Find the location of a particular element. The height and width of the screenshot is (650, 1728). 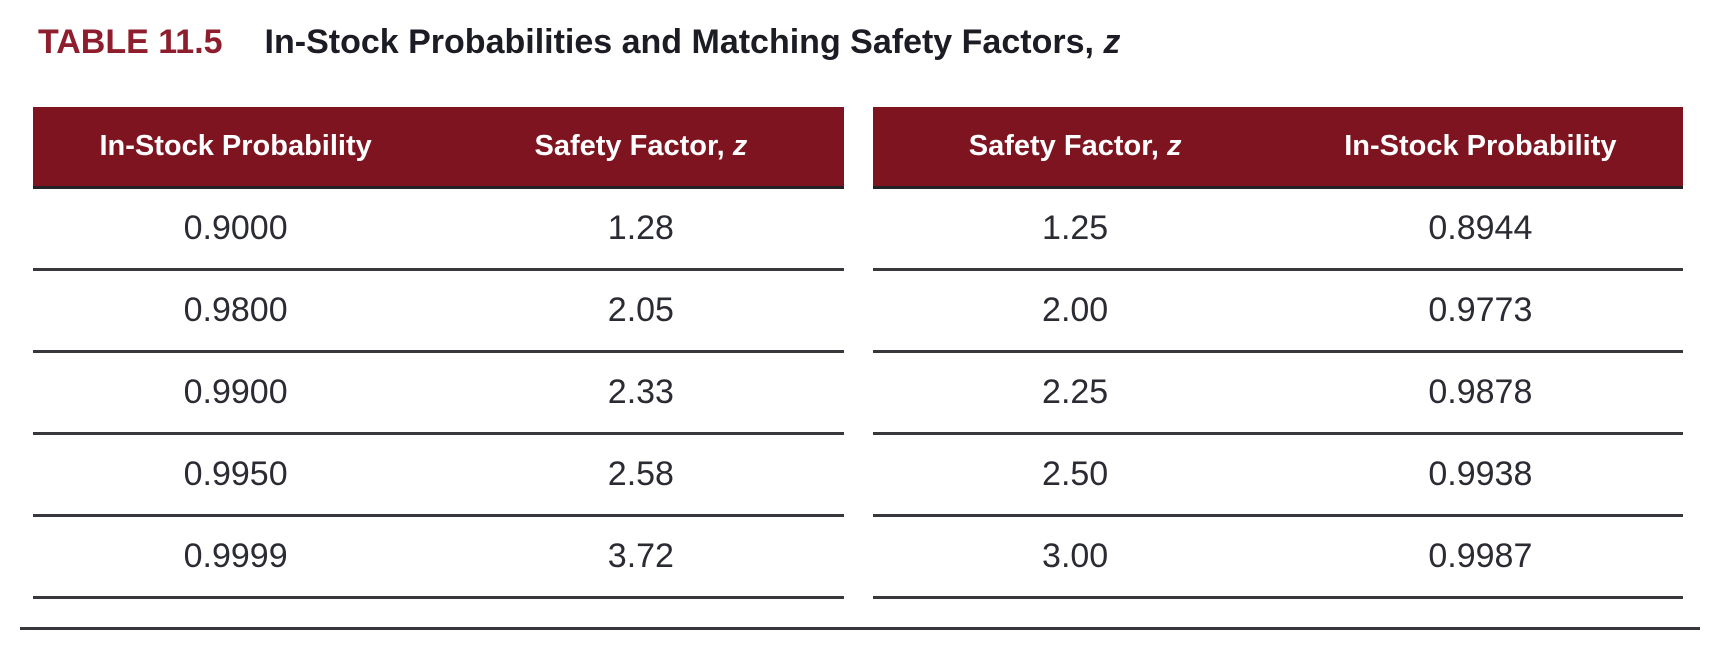

right-table-header: Safety Factor, z In-Stock Probability is located at coordinates (1277, 148).